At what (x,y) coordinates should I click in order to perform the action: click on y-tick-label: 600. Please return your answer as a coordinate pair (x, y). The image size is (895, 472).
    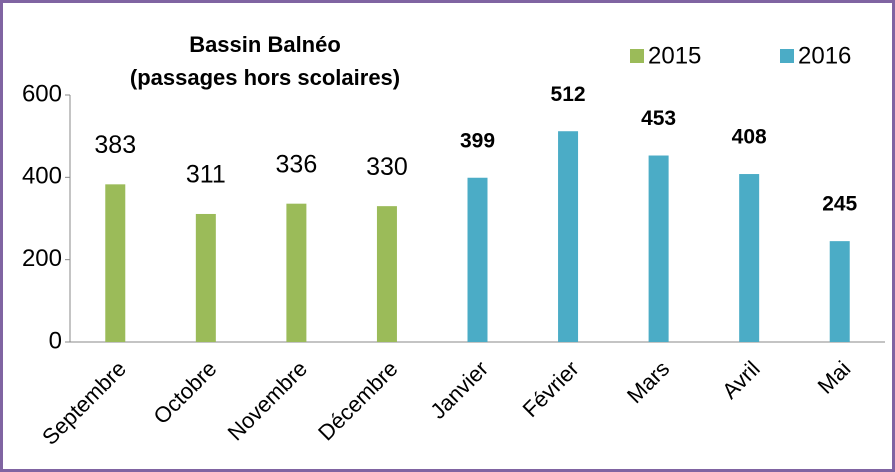
    Looking at the image, I should click on (42, 93).